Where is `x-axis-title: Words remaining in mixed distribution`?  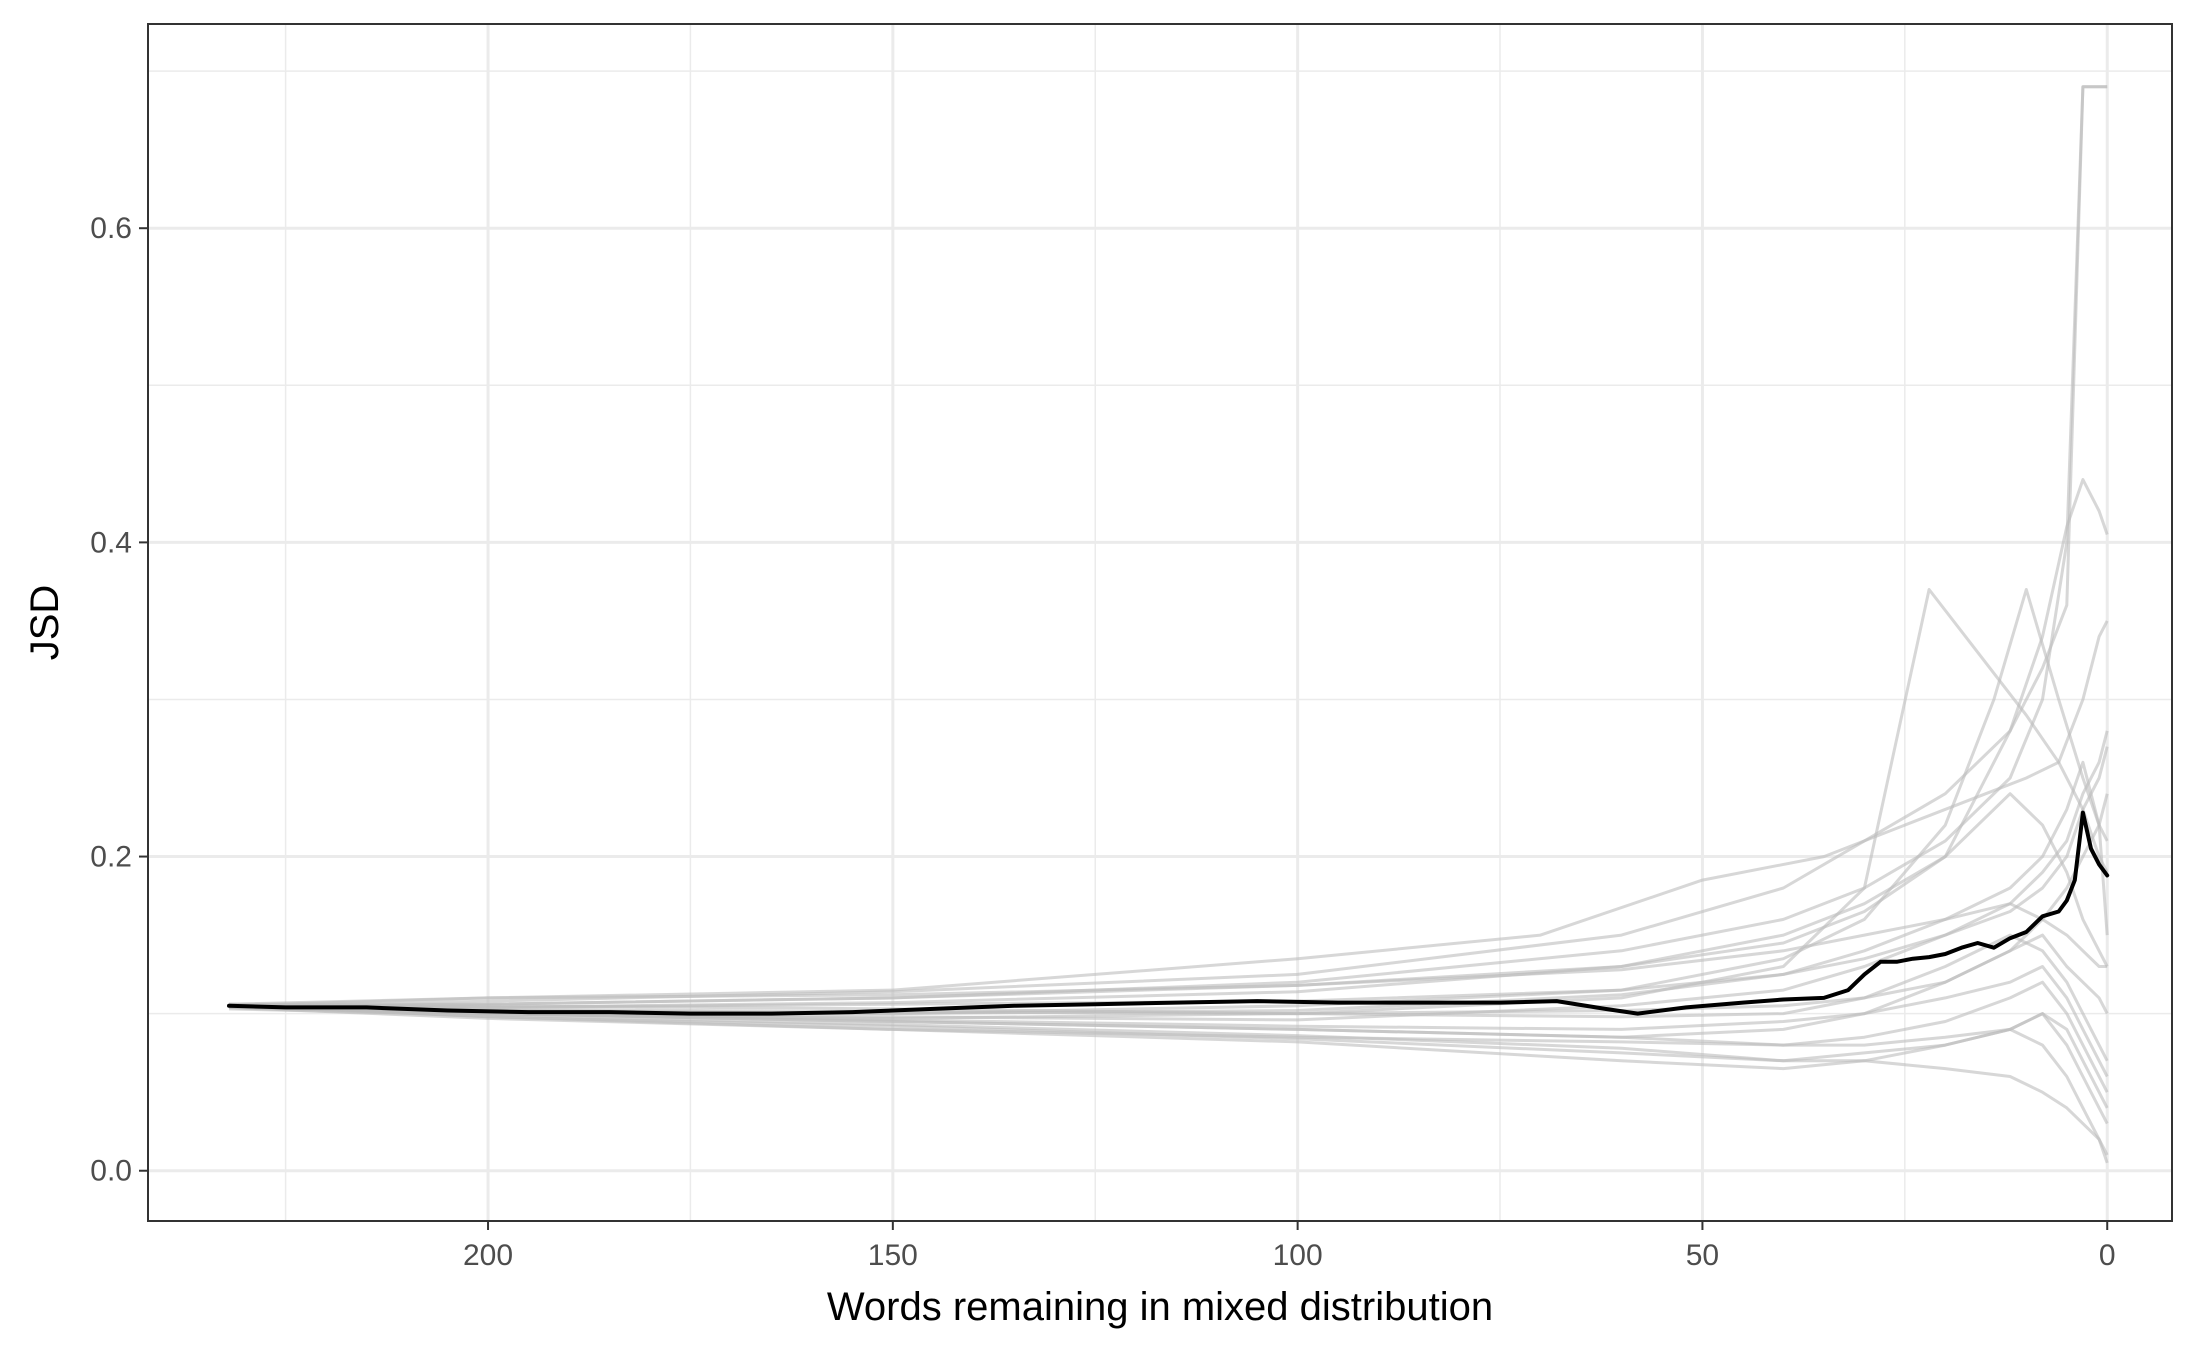 x-axis-title: Words remaining in mixed distribution is located at coordinates (1160, 1307).